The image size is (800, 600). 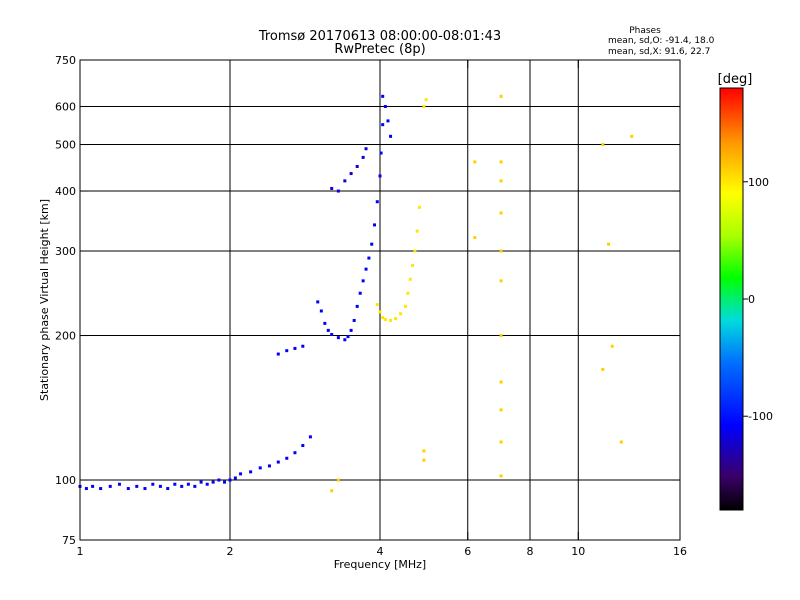 I want to click on y-tick-label: 100, so click(x=65, y=480).